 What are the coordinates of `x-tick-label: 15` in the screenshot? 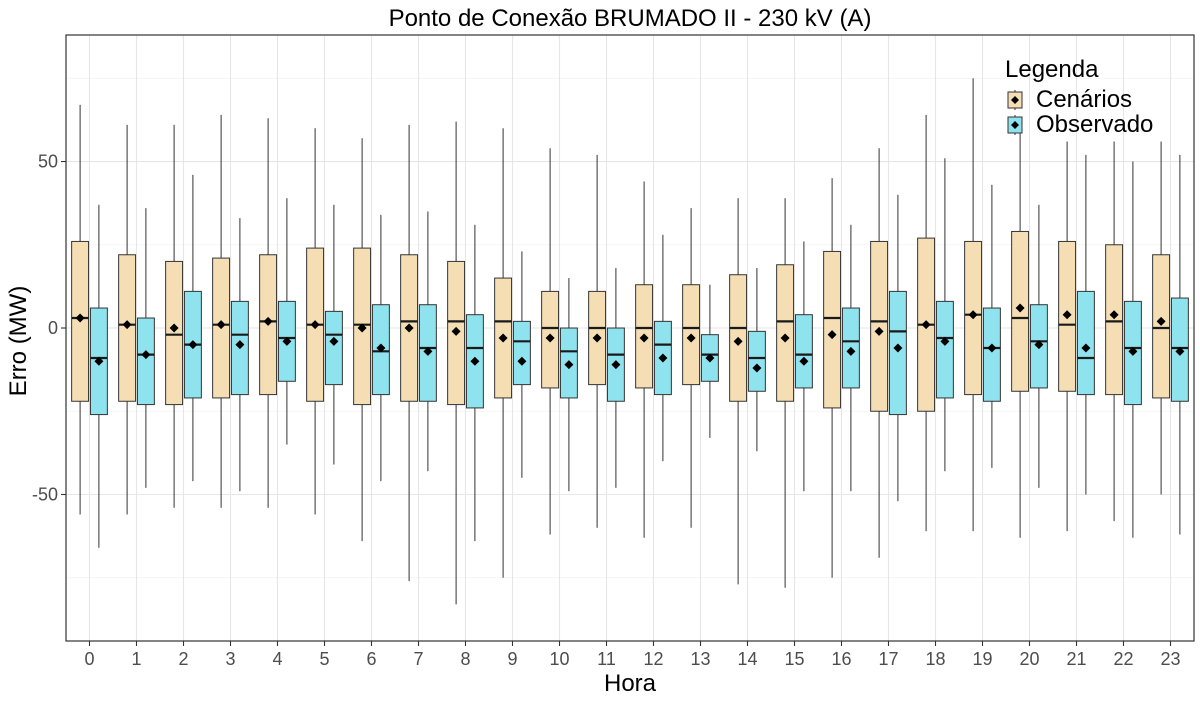 It's located at (794, 659).